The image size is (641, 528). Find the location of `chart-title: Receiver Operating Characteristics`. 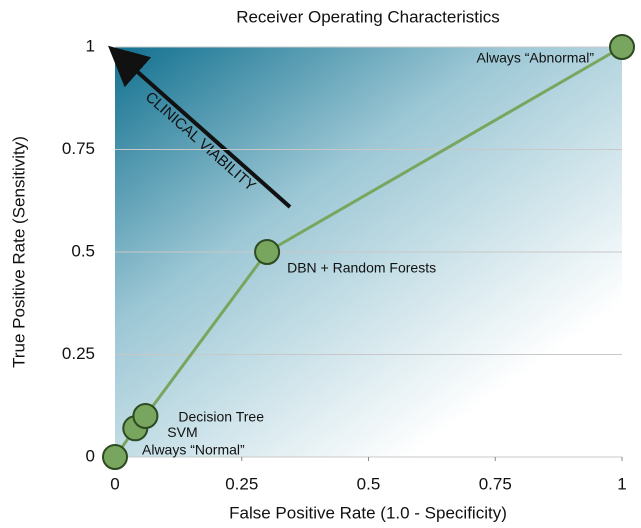

chart-title: Receiver Operating Characteristics is located at coordinates (368, 16).